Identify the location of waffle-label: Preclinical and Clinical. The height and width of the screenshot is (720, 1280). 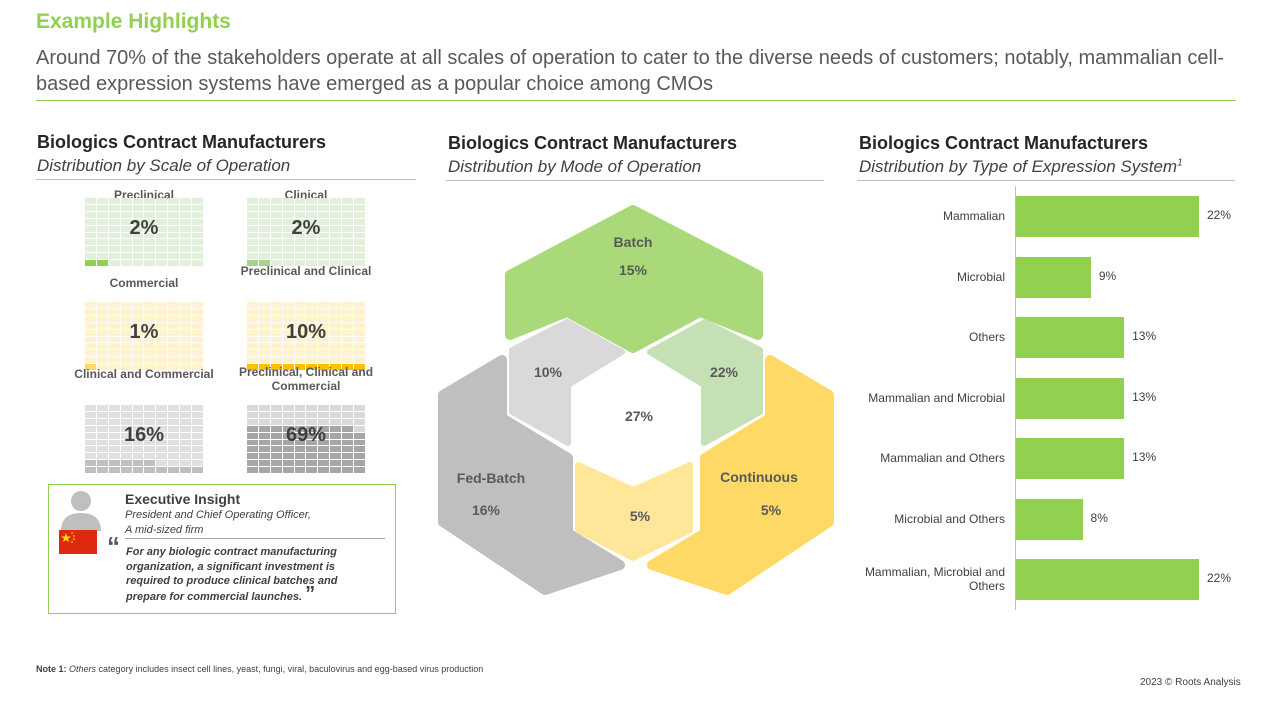
(306, 271).